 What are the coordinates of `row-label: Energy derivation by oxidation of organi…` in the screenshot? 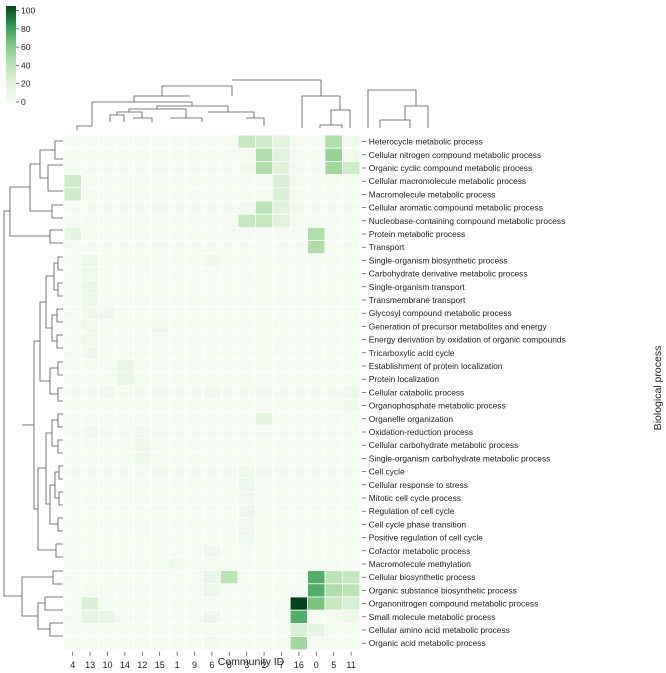 It's located at (467, 340).